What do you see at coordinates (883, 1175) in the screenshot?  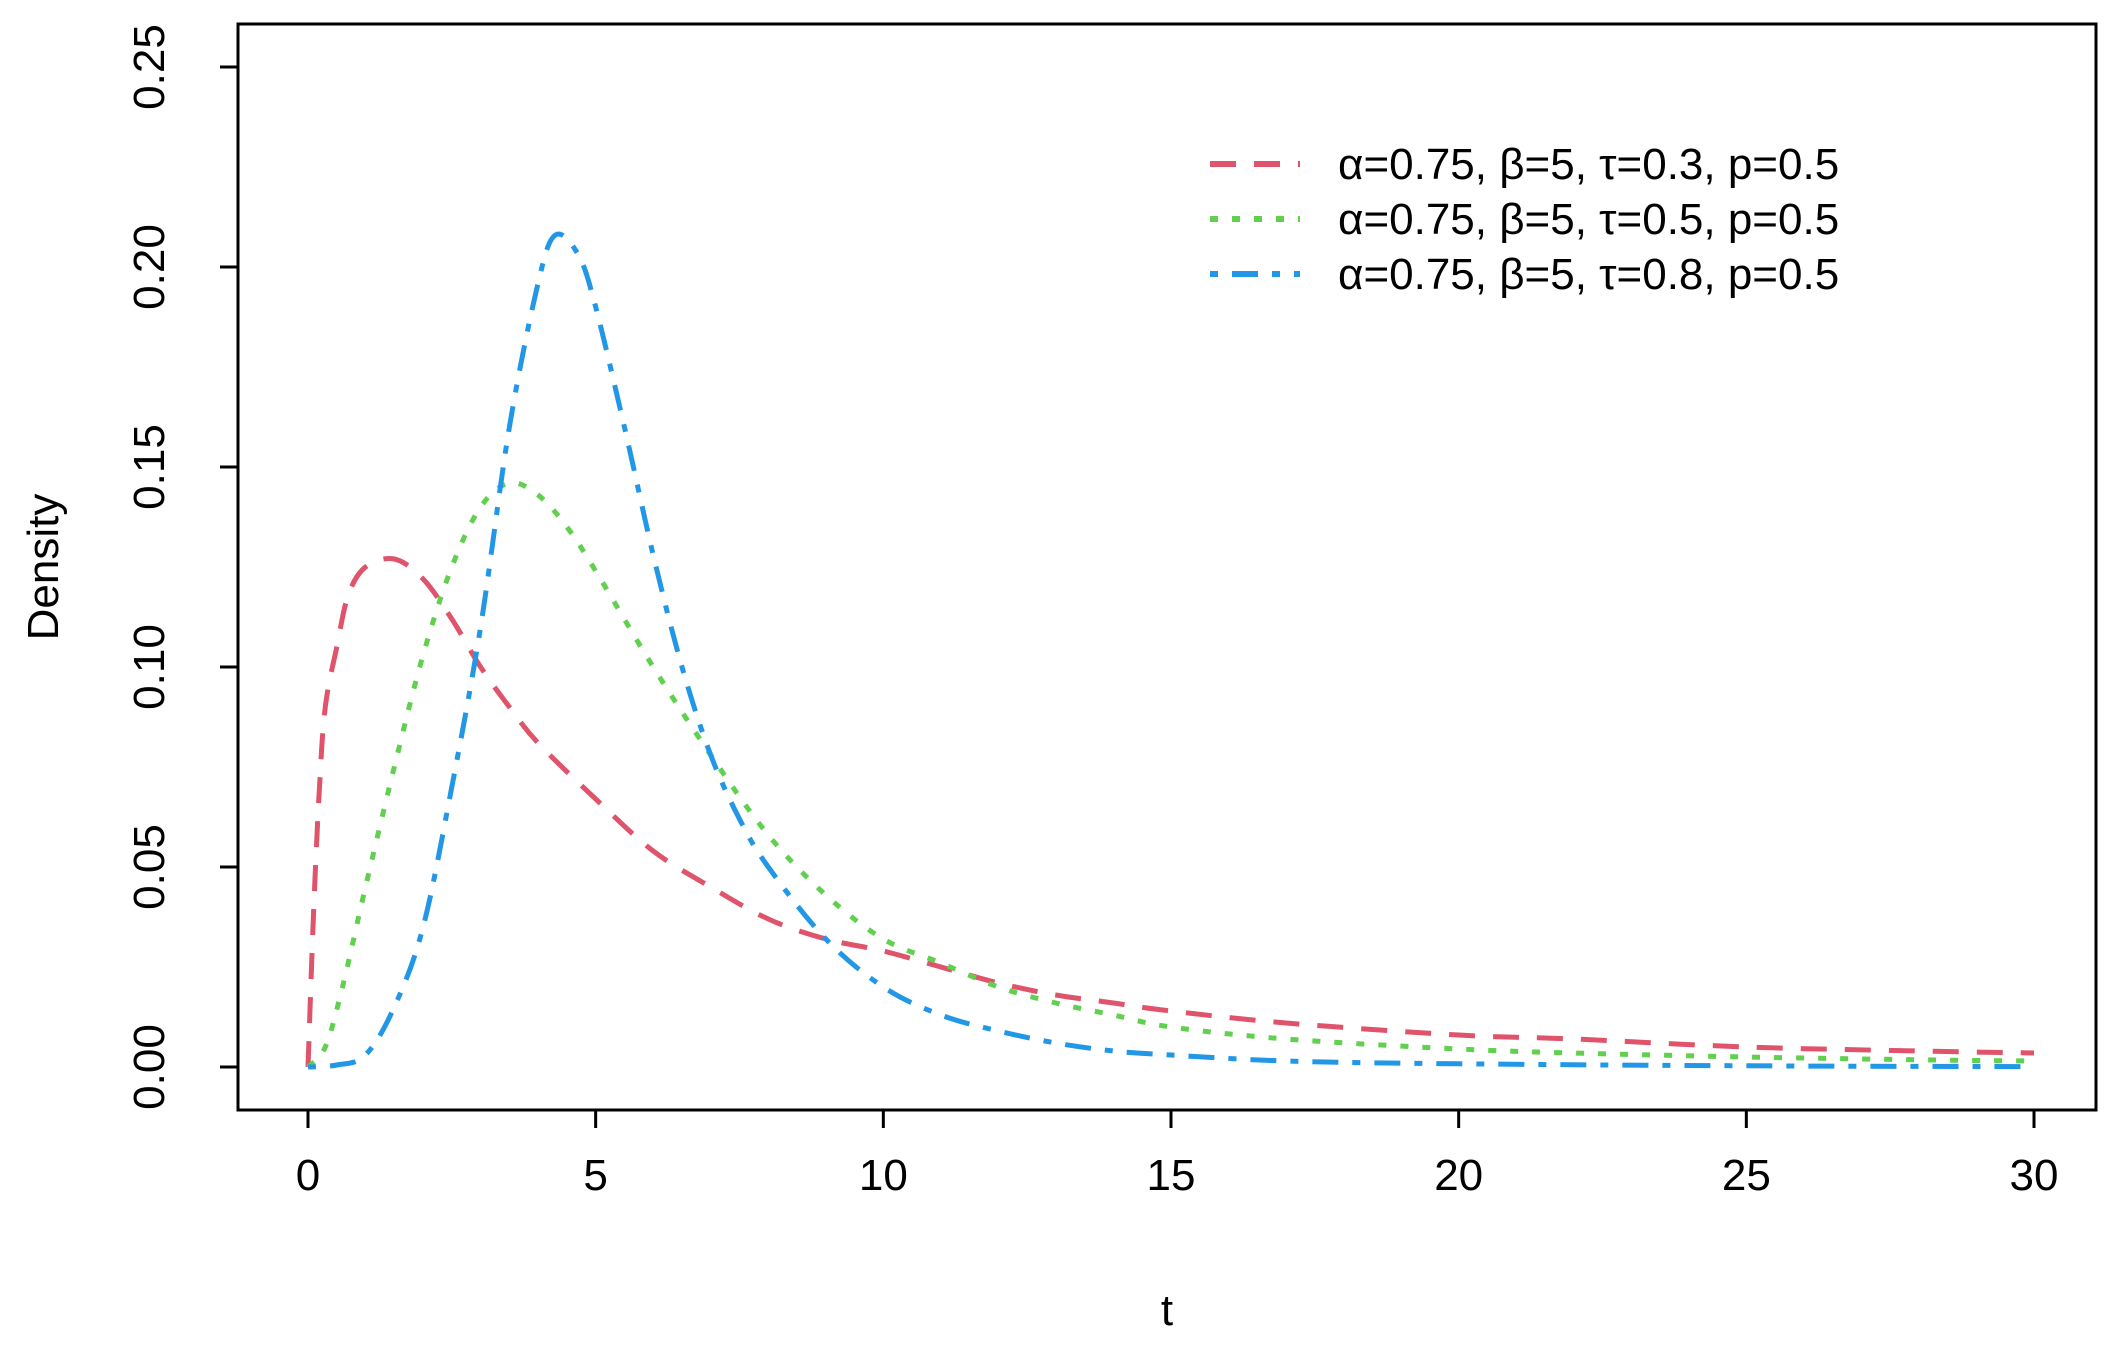 I see `x-tick-label: 10` at bounding box center [883, 1175].